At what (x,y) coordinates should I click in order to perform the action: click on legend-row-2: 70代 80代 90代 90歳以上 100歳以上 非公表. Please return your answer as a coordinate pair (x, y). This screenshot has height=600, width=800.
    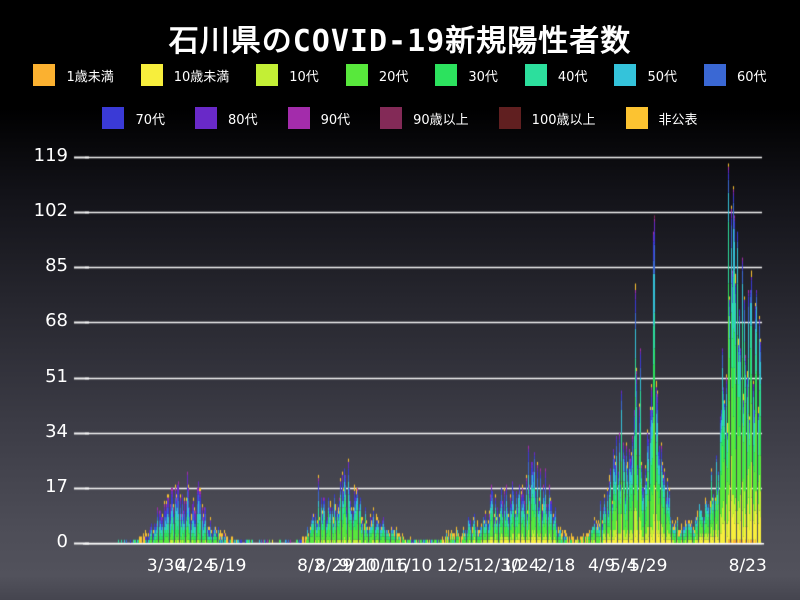
    Looking at the image, I should click on (400, 118).